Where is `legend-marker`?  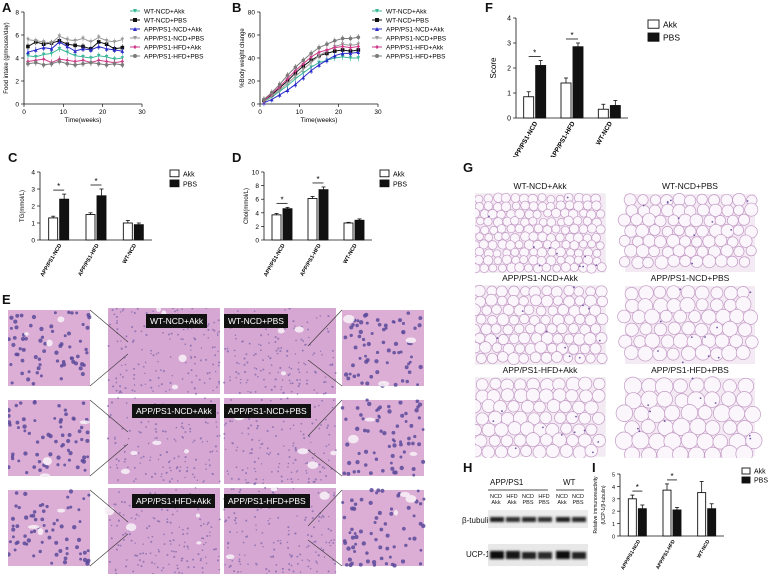
legend-marker is located at coordinates (377, 38).